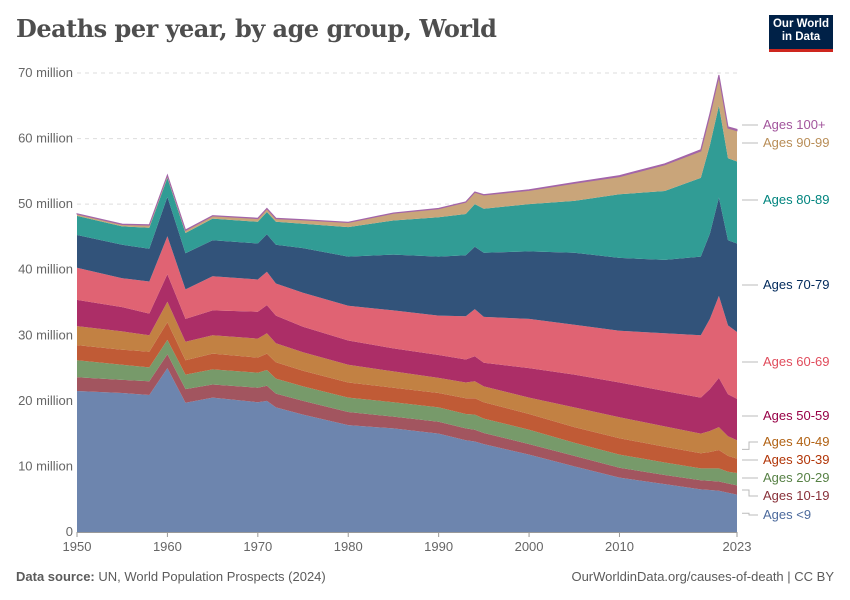 This screenshot has width=850, height=600. Describe the element at coordinates (45, 203) in the screenshot. I see `y-tick-label: 50 million` at that location.